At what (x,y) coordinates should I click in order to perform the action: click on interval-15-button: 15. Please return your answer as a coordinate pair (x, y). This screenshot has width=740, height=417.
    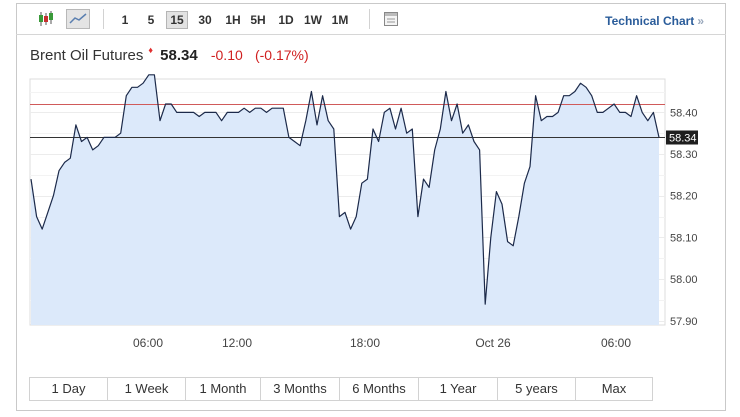
    Looking at the image, I should click on (177, 20).